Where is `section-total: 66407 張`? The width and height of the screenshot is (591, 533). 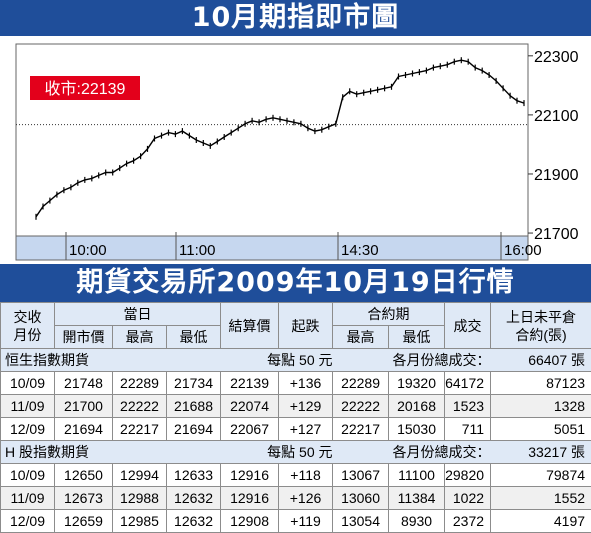
section-total: 66407 張 is located at coordinates (541, 360).